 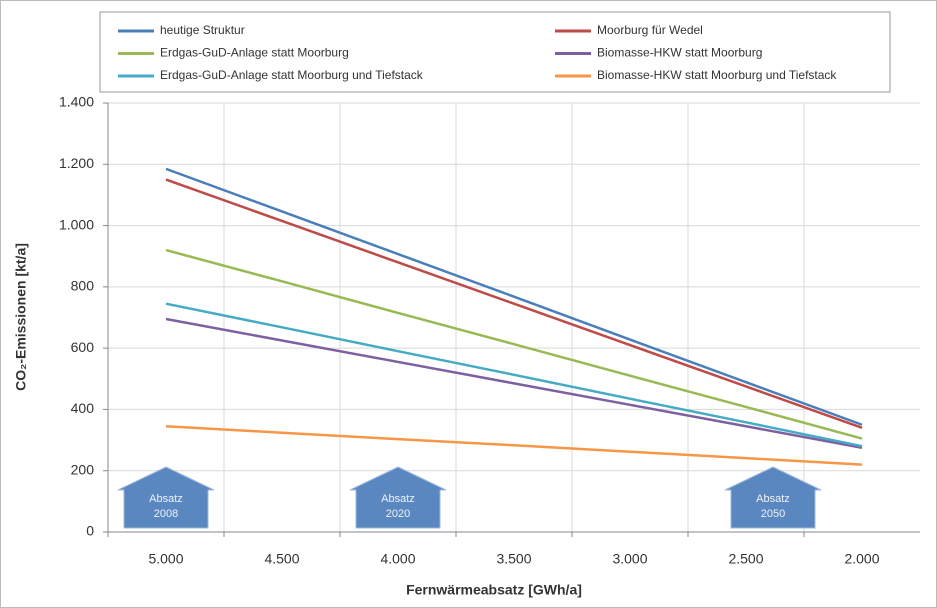 I want to click on annotation-text: 2008, so click(x=166, y=514).